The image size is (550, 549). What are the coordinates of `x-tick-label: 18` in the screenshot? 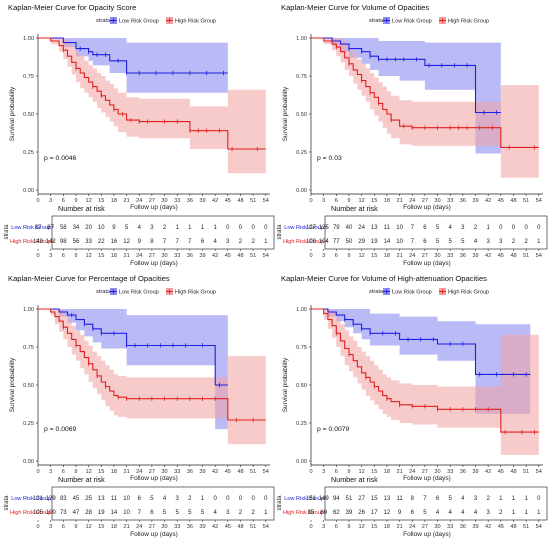 It's located at (114, 472).